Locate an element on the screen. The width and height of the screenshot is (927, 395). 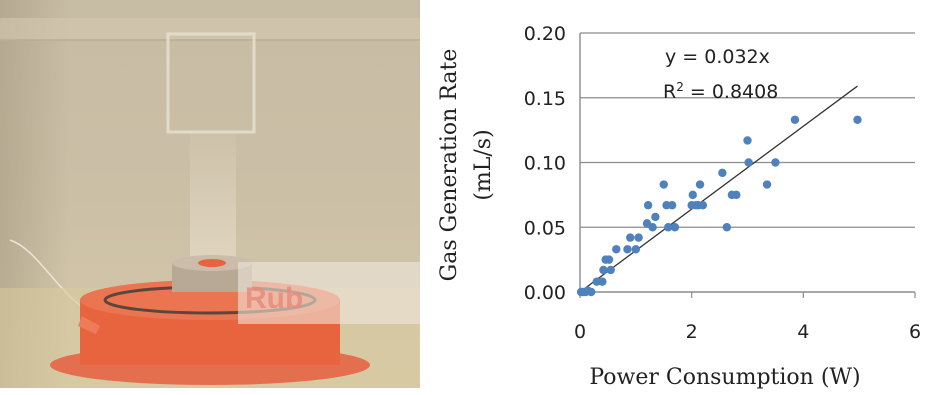
trendline-equation: y = 0.032x is located at coordinates (717, 57).